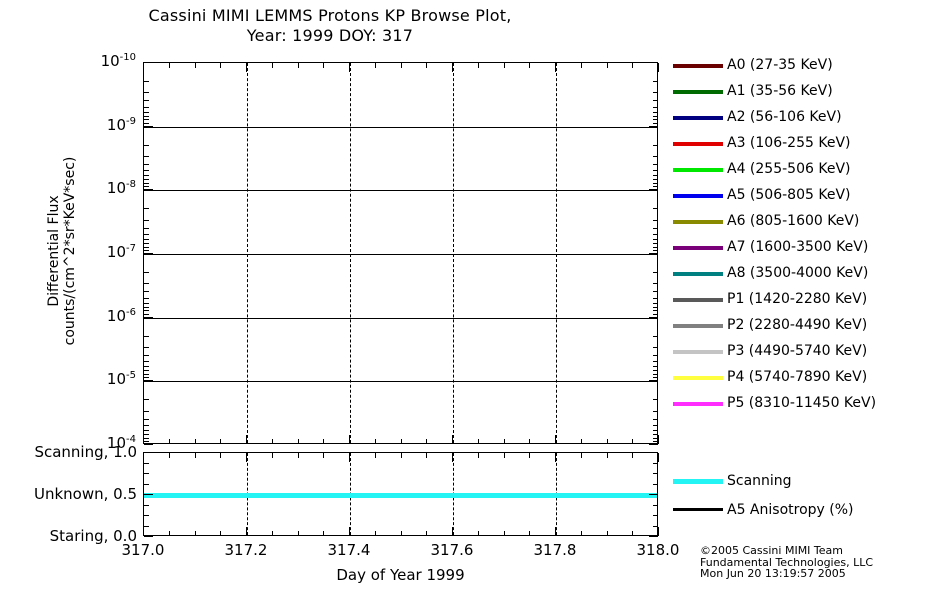 Image resolution: width=950 pixels, height=600 pixels. I want to click on legend-row-p3: P3 (4490-5740 KeV), so click(807, 352).